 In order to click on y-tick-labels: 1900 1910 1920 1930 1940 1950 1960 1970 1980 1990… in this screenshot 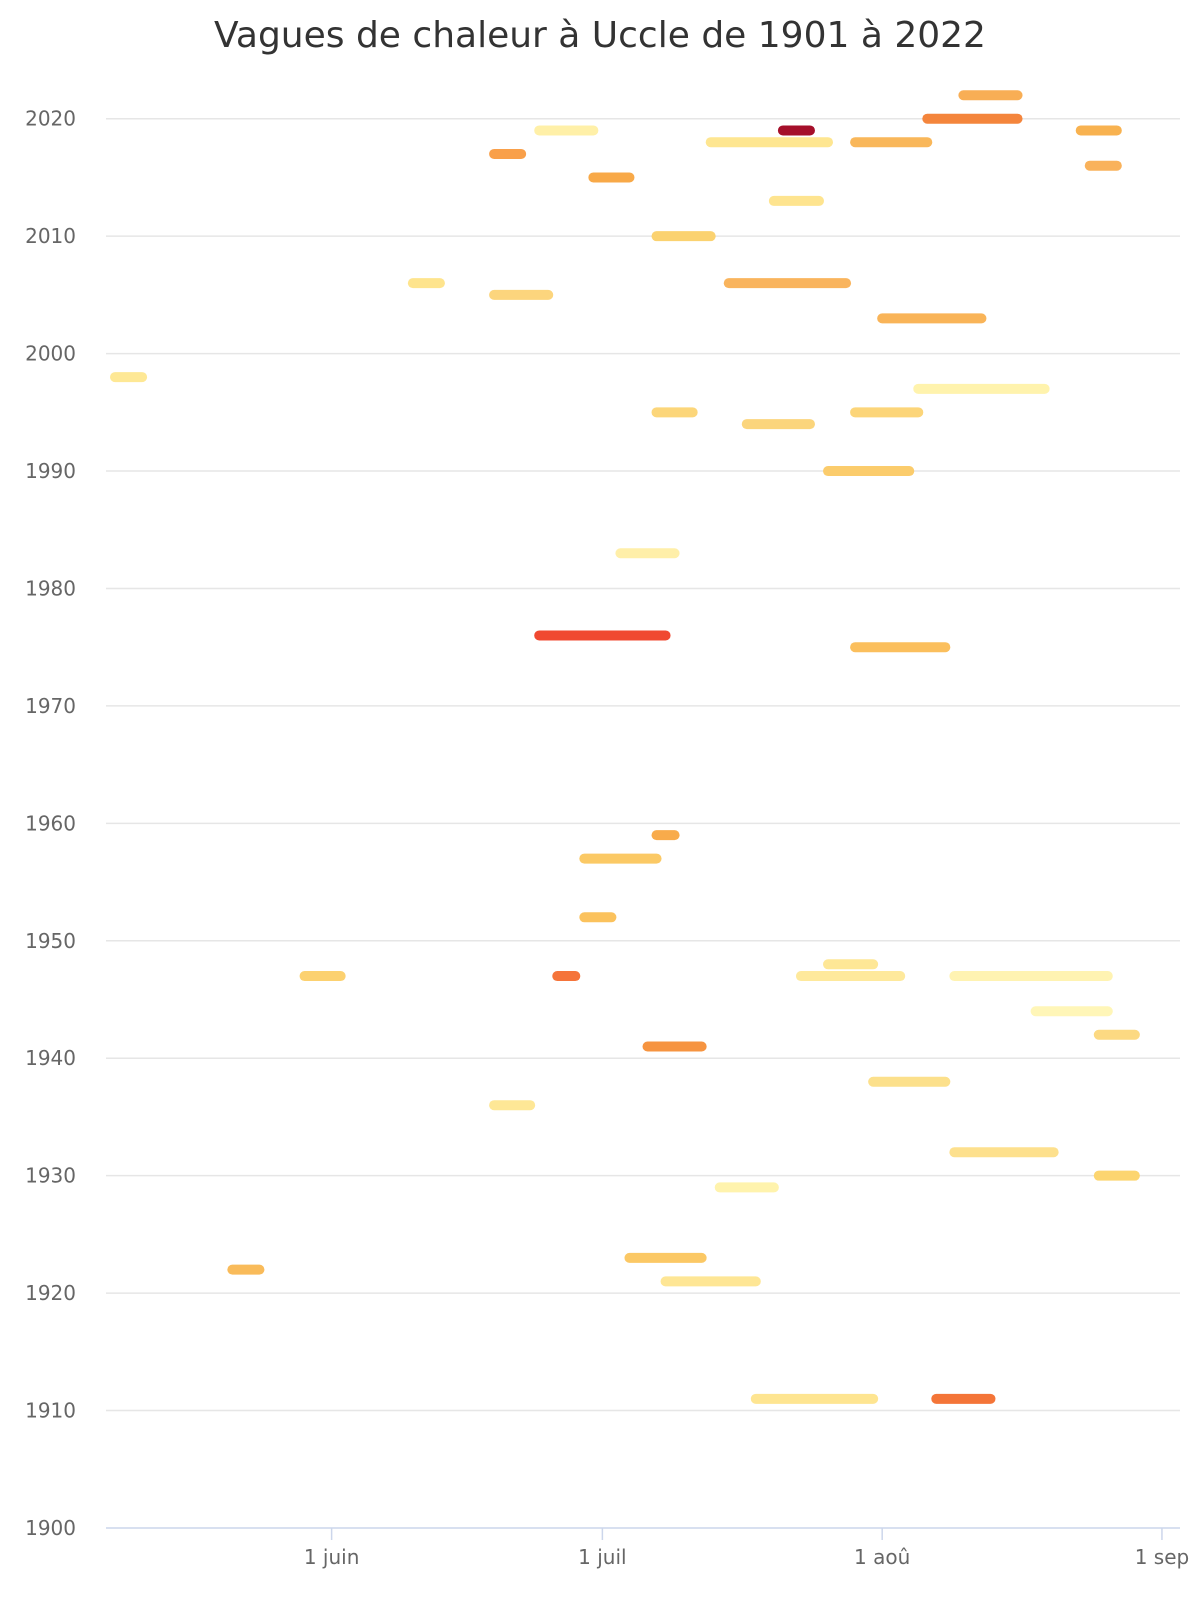, I will do `click(50, 823)`.